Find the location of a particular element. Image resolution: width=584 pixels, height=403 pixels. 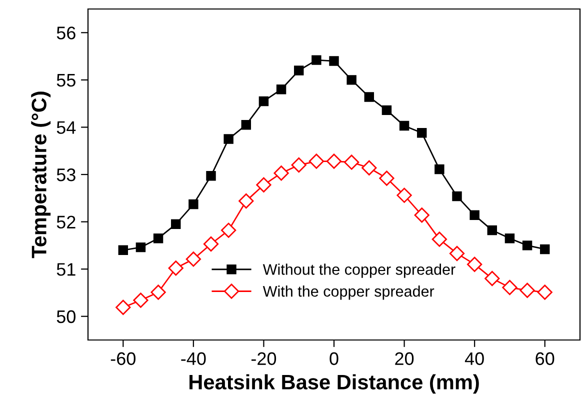

x-tick-label: -20 is located at coordinates (263, 359).